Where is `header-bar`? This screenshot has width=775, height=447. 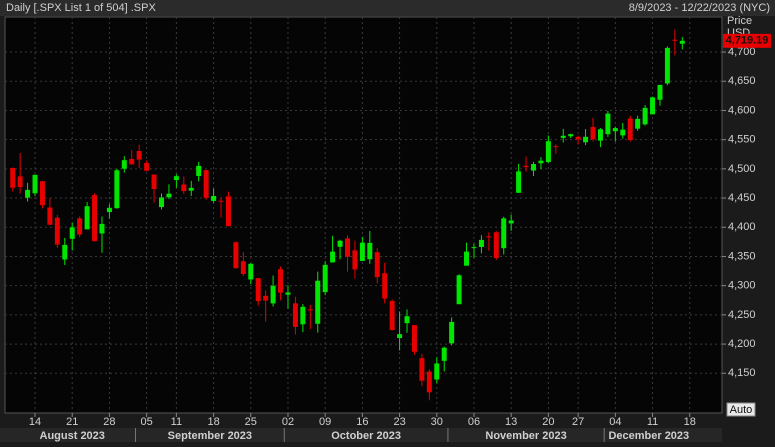
header-bar is located at coordinates (387, 8).